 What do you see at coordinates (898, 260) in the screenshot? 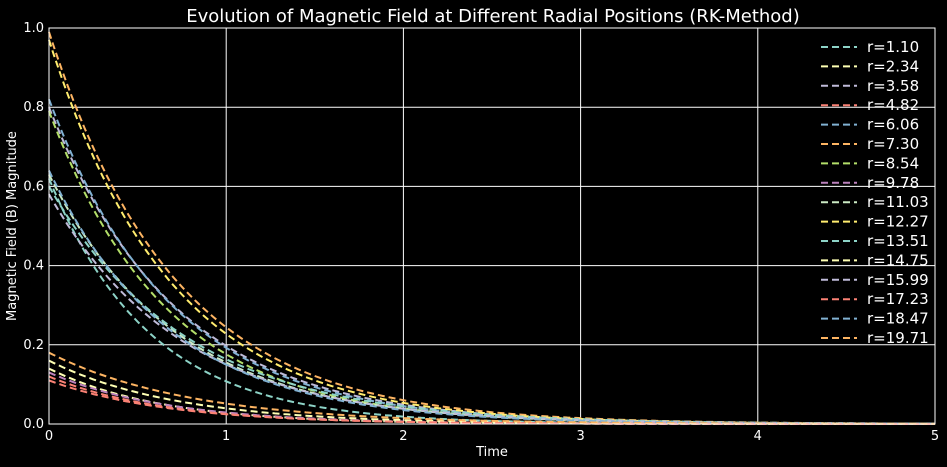
I see `legend-label: r=14.75` at bounding box center [898, 260].